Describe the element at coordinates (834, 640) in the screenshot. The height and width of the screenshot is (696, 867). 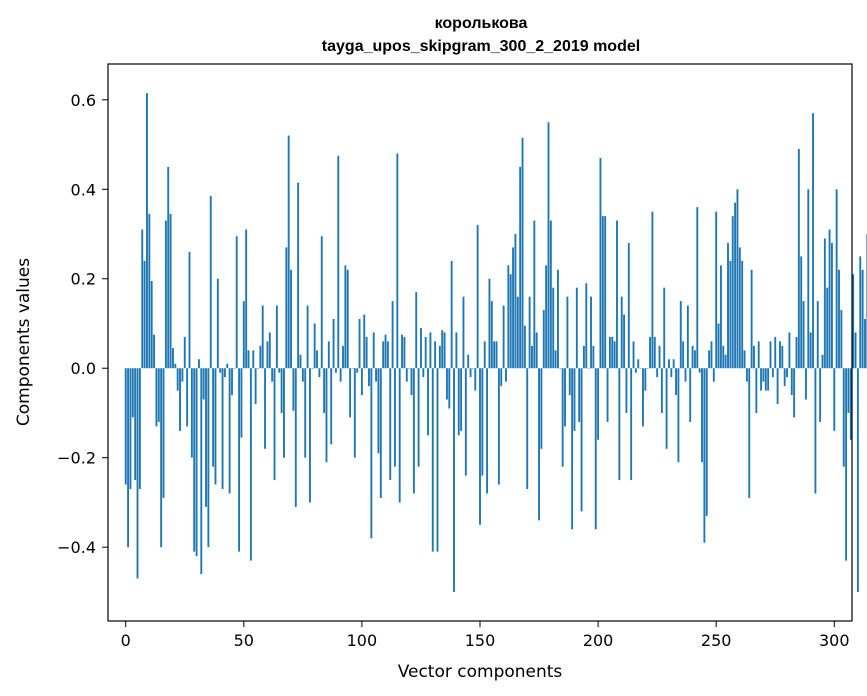
I see `x-tick-label: 300` at that location.